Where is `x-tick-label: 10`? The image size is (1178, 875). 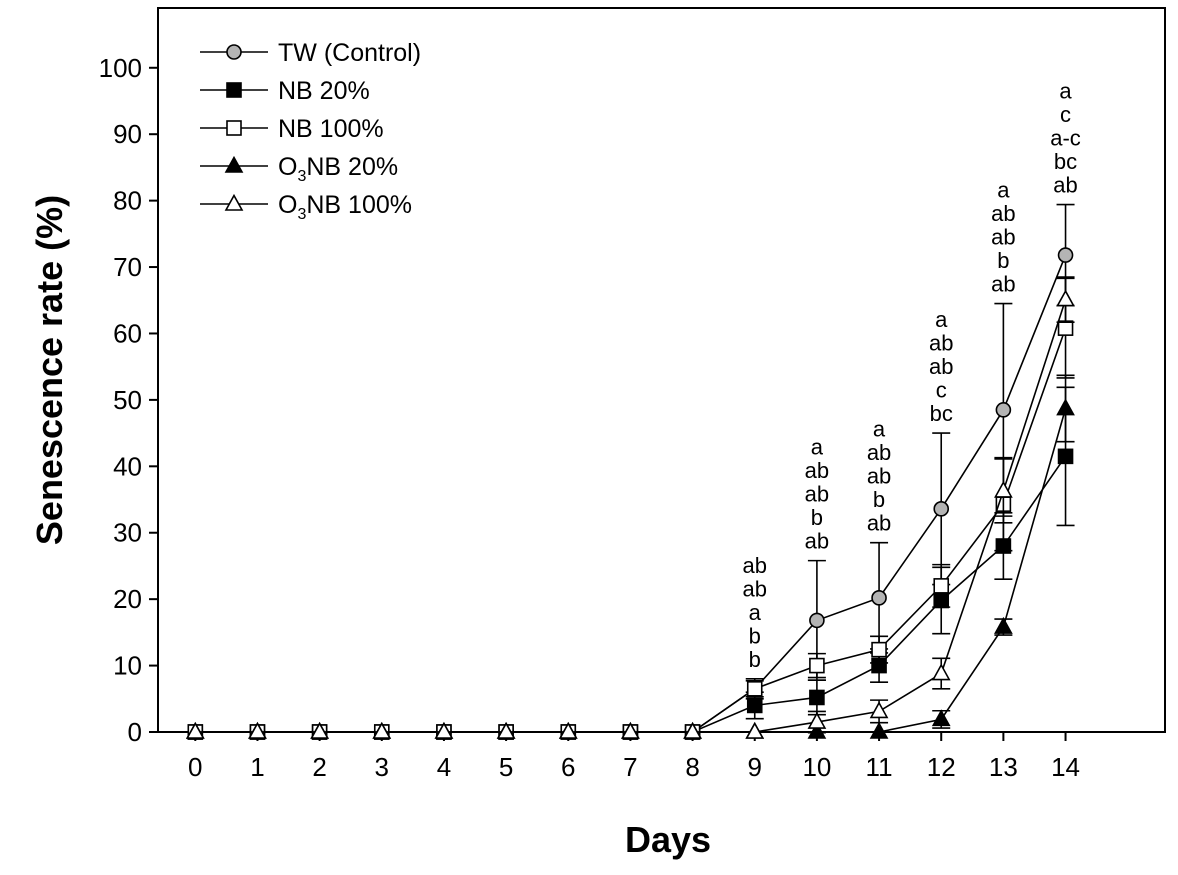
x-tick-label: 10 is located at coordinates (816, 767).